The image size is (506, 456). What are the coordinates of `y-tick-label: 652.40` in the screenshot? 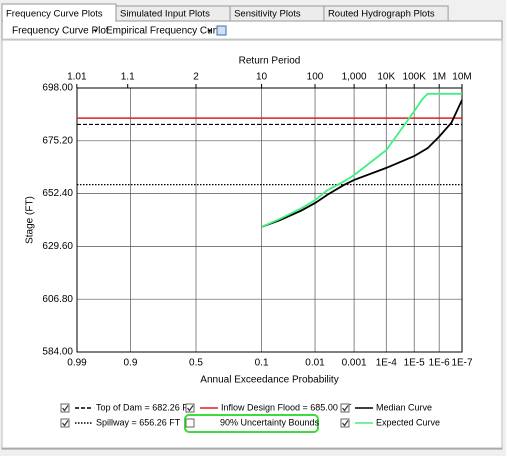 It's located at (57, 193).